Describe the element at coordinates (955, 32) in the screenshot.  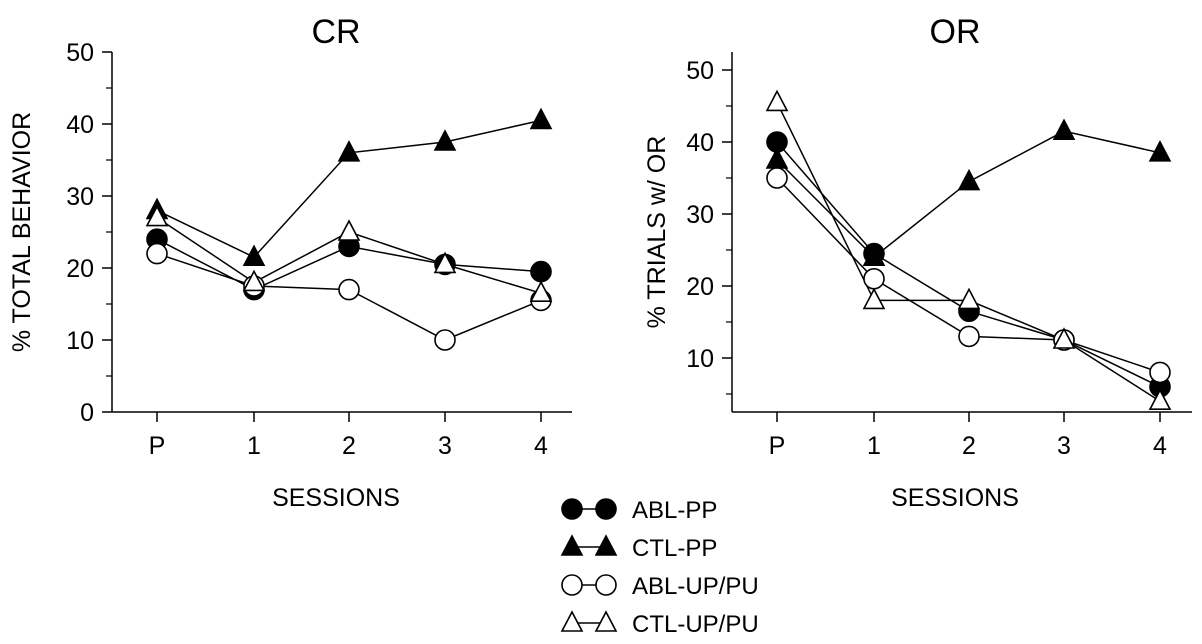
I see `chart-title: OR` at that location.